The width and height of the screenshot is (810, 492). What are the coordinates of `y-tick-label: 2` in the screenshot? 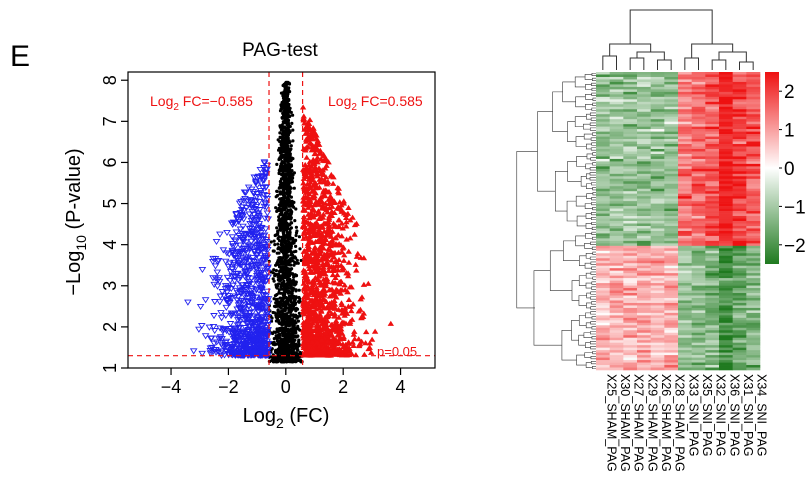 It's located at (110, 327).